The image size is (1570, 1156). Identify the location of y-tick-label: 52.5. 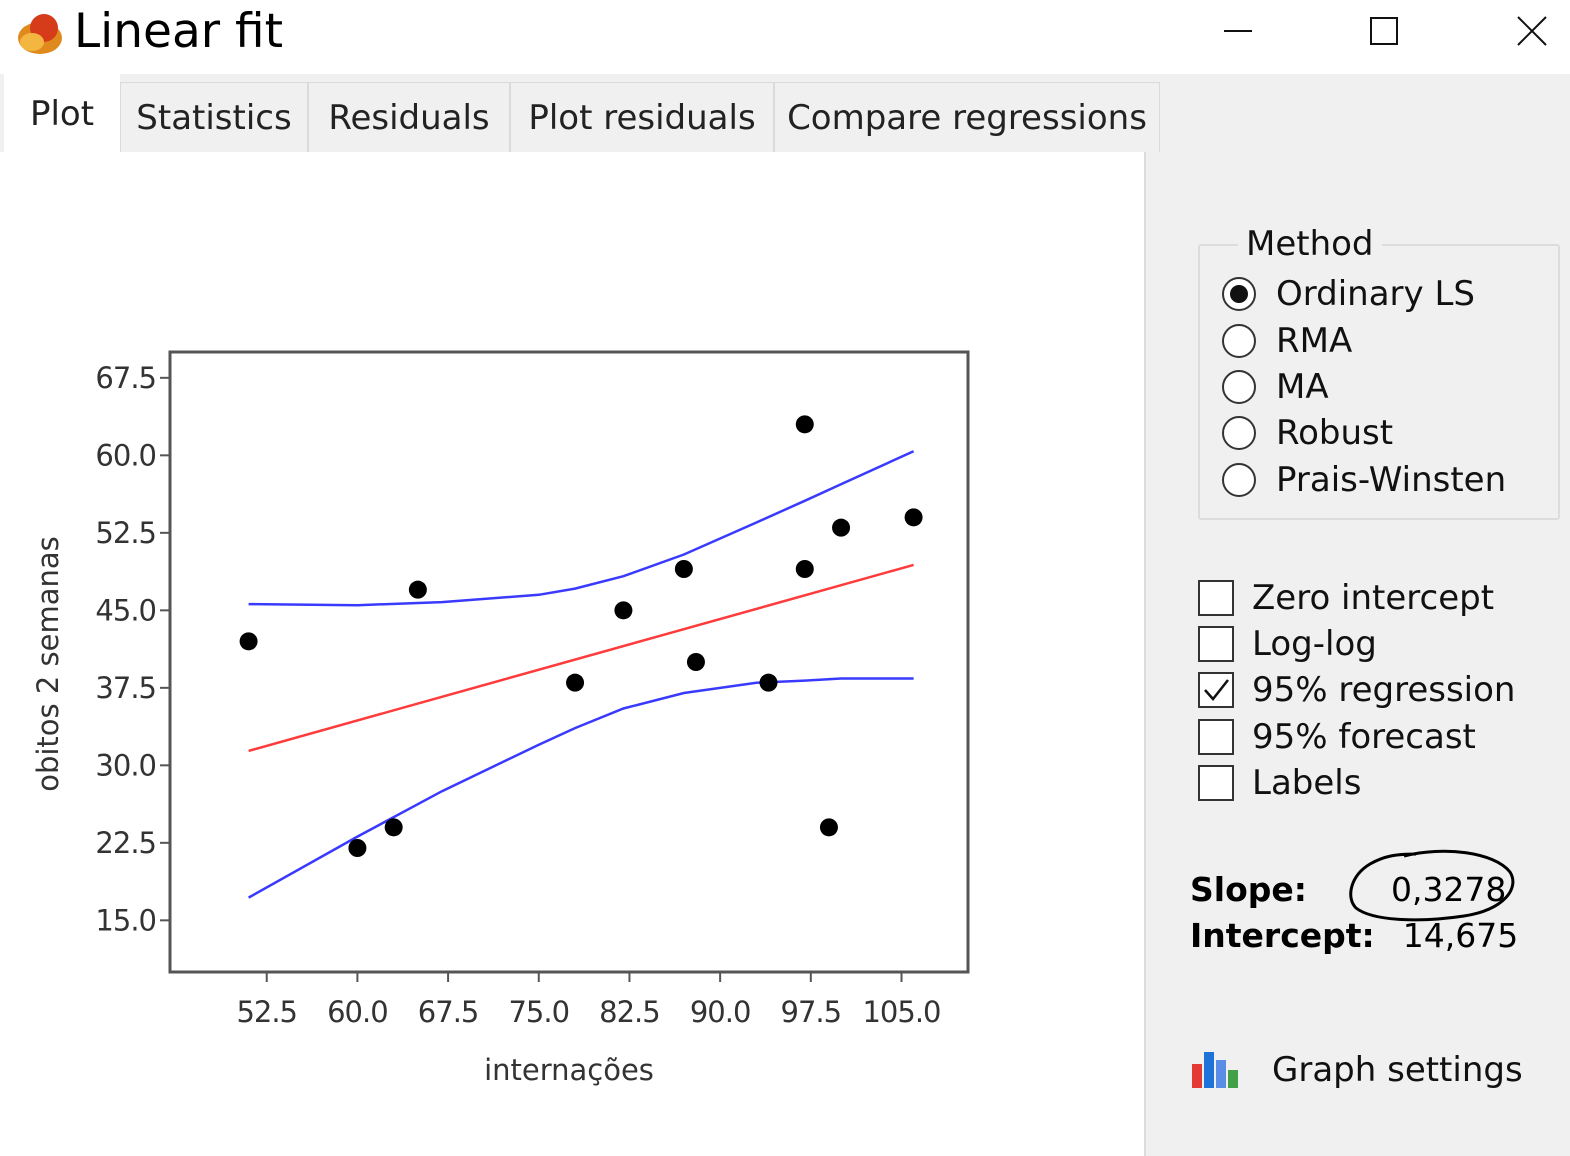
(125, 533).